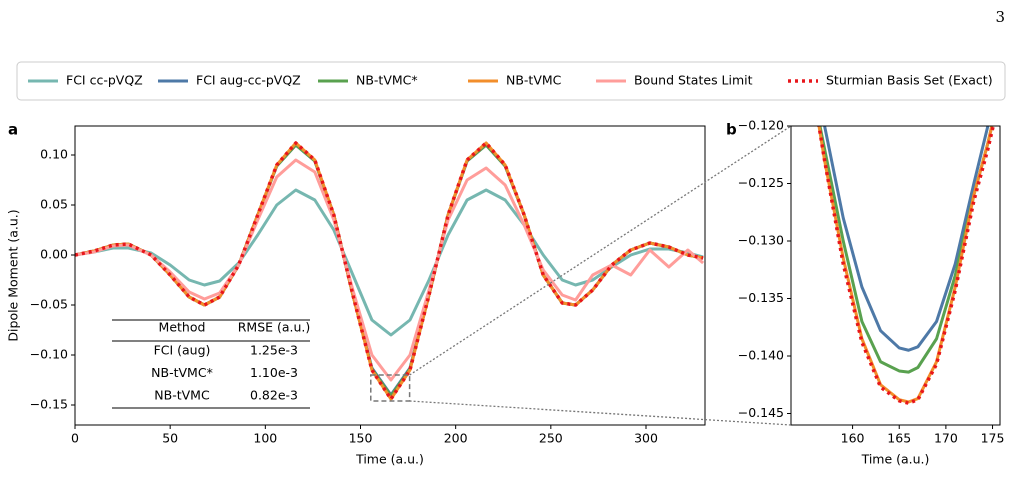  I want to click on y-tick-label: −0.140, so click(761, 355).